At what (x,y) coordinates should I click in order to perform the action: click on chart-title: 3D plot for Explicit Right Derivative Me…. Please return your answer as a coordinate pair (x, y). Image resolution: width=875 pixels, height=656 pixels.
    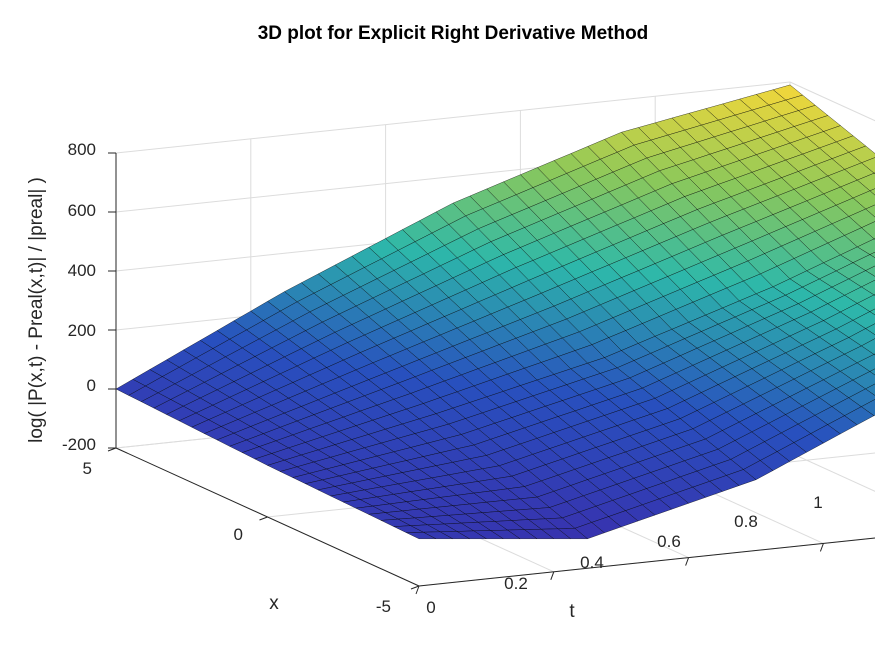
    Looking at the image, I should click on (453, 33).